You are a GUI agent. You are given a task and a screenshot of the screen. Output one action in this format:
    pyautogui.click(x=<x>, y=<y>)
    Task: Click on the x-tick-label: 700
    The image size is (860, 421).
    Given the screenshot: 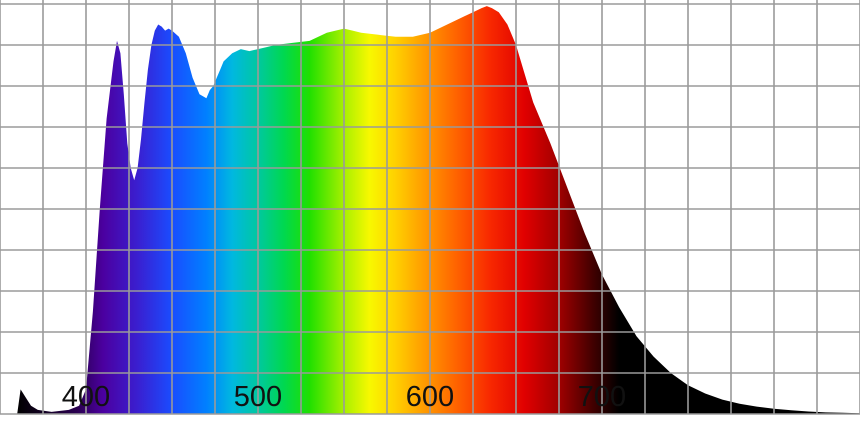 What is the action you would take?
    pyautogui.click(x=602, y=397)
    